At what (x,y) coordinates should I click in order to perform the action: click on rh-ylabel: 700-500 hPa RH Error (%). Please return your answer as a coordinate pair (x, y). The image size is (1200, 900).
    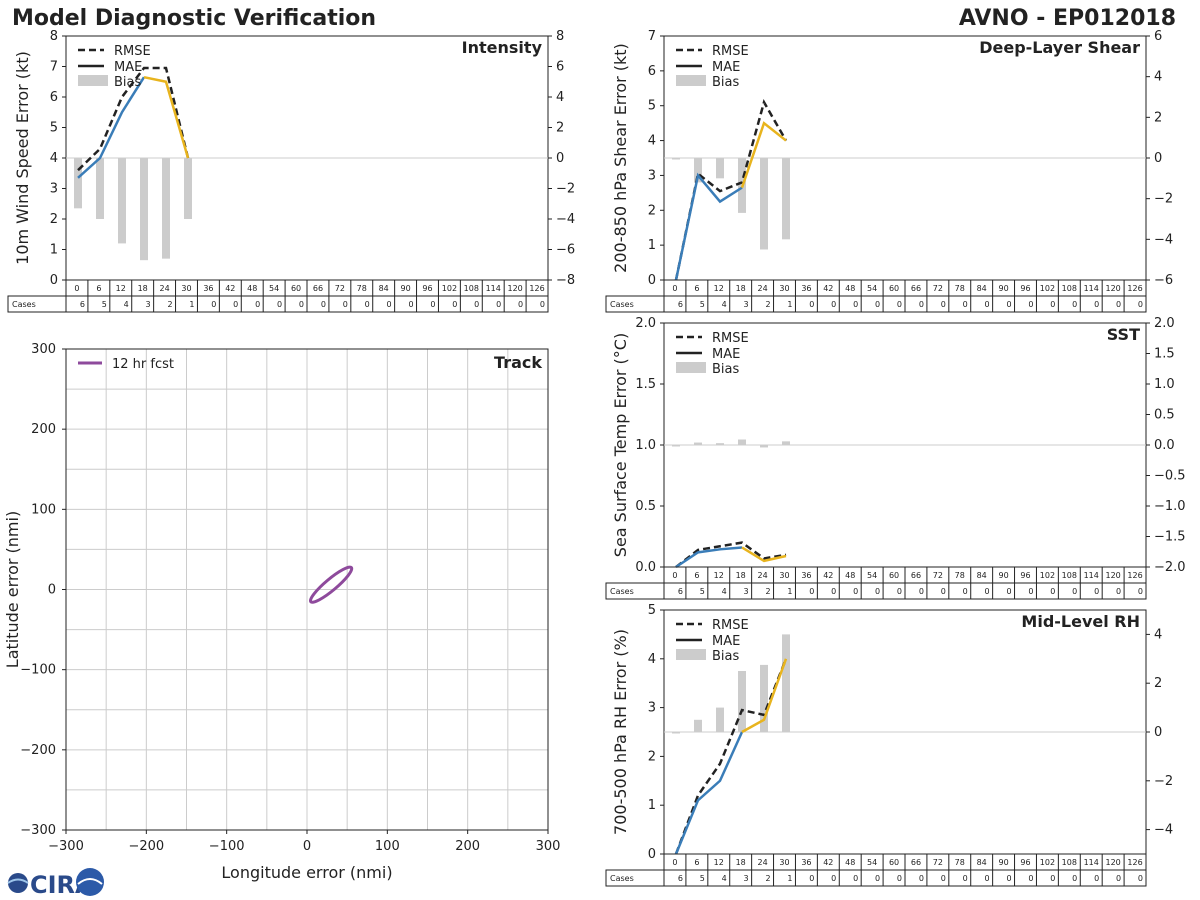
    Looking at the image, I should click on (620, 732).